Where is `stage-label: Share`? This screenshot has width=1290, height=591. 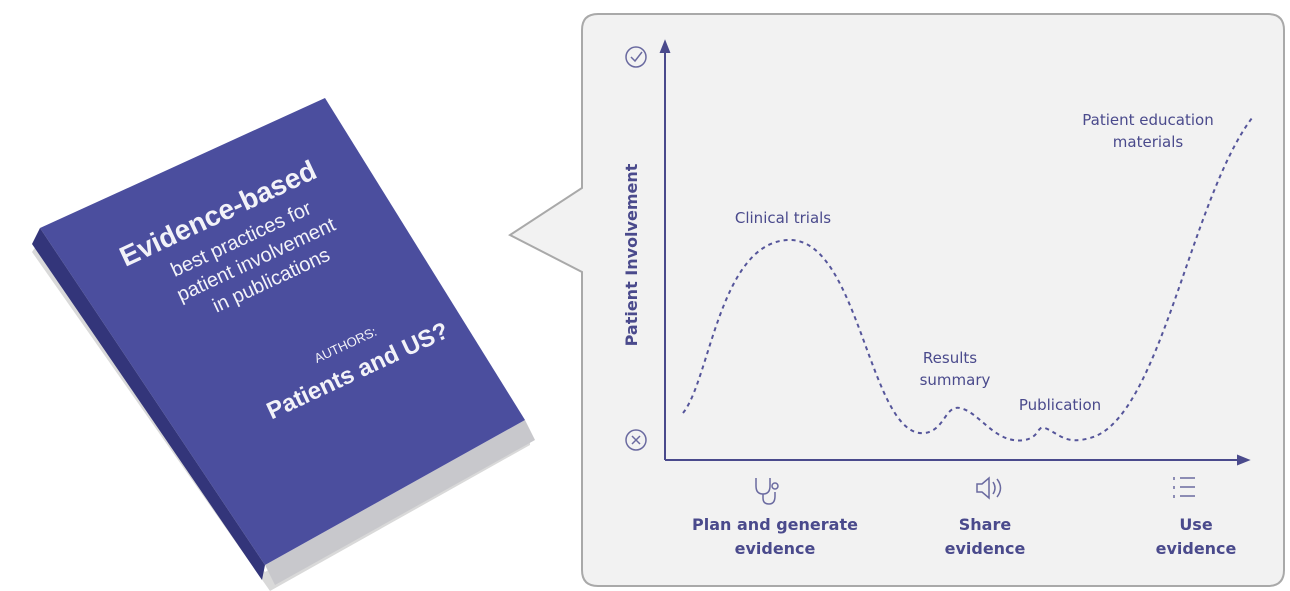
stage-label: Share is located at coordinates (985, 524).